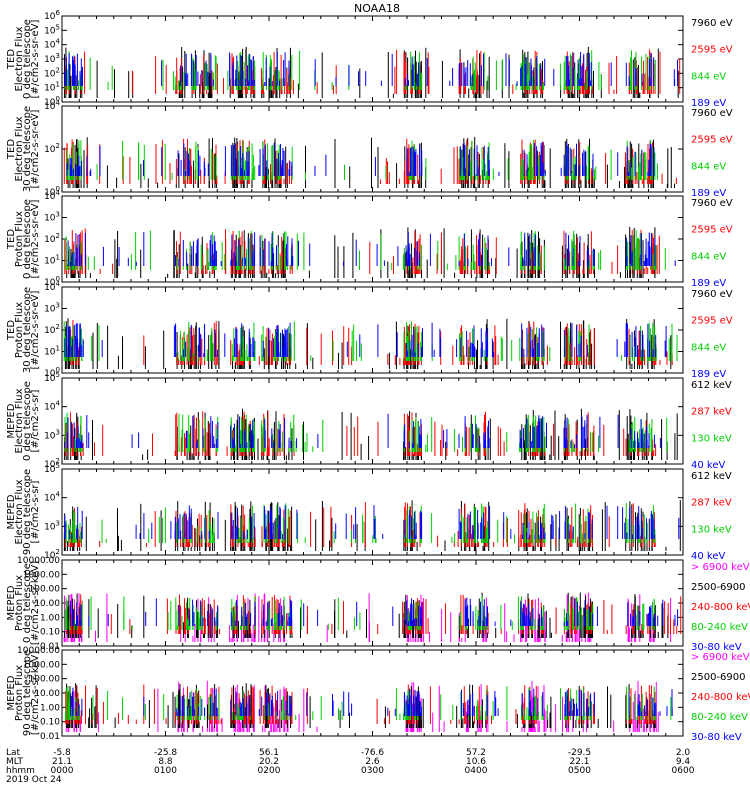 Image resolution: width=750 pixels, height=800 pixels. Describe the element at coordinates (50, 633) in the screenshot. I see `y-tick-label: 0.10` at that location.